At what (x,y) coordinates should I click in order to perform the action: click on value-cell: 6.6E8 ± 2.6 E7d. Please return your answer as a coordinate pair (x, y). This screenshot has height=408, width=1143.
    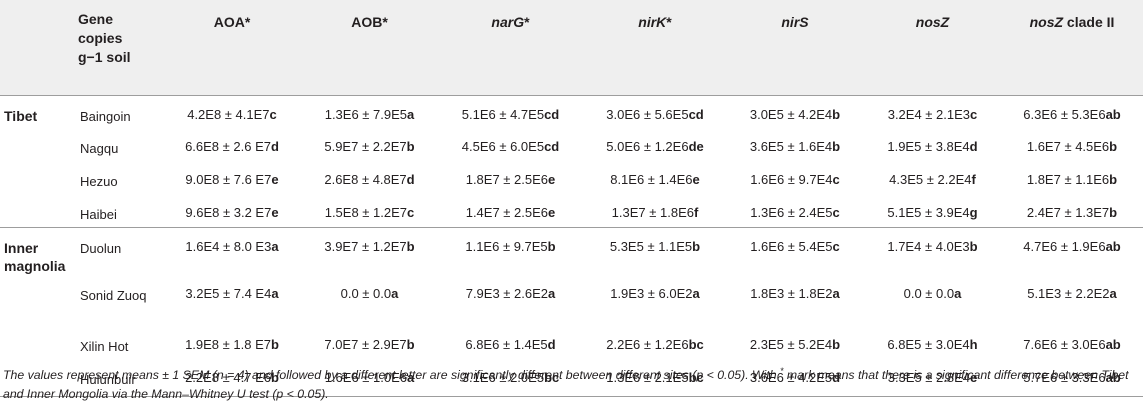
    Looking at the image, I should click on (232, 144).